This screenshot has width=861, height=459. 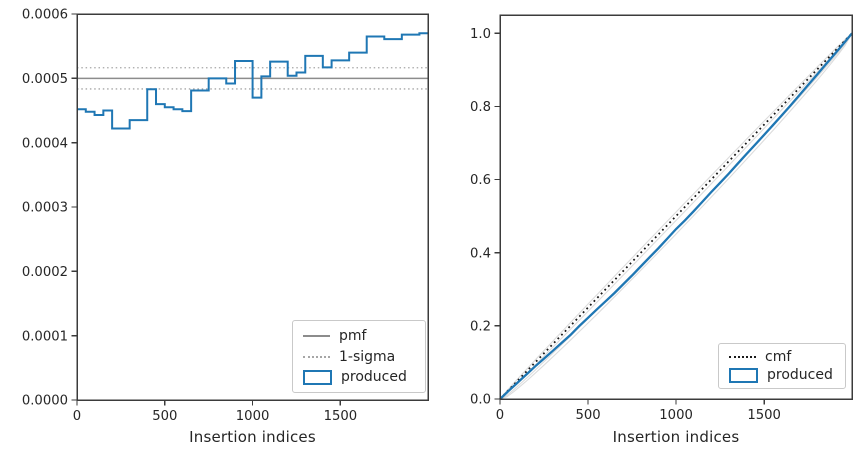 What do you see at coordinates (480, 107) in the screenshot?
I see `right-plot-y-tick-label: 0.8` at bounding box center [480, 107].